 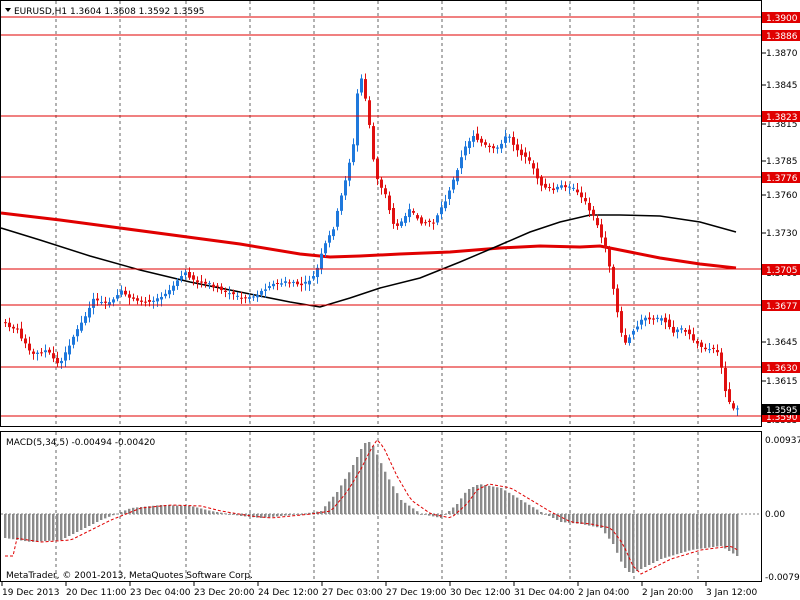 What do you see at coordinates (782, 307) in the screenshot?
I see `level-label-text: 1.3677` at bounding box center [782, 307].